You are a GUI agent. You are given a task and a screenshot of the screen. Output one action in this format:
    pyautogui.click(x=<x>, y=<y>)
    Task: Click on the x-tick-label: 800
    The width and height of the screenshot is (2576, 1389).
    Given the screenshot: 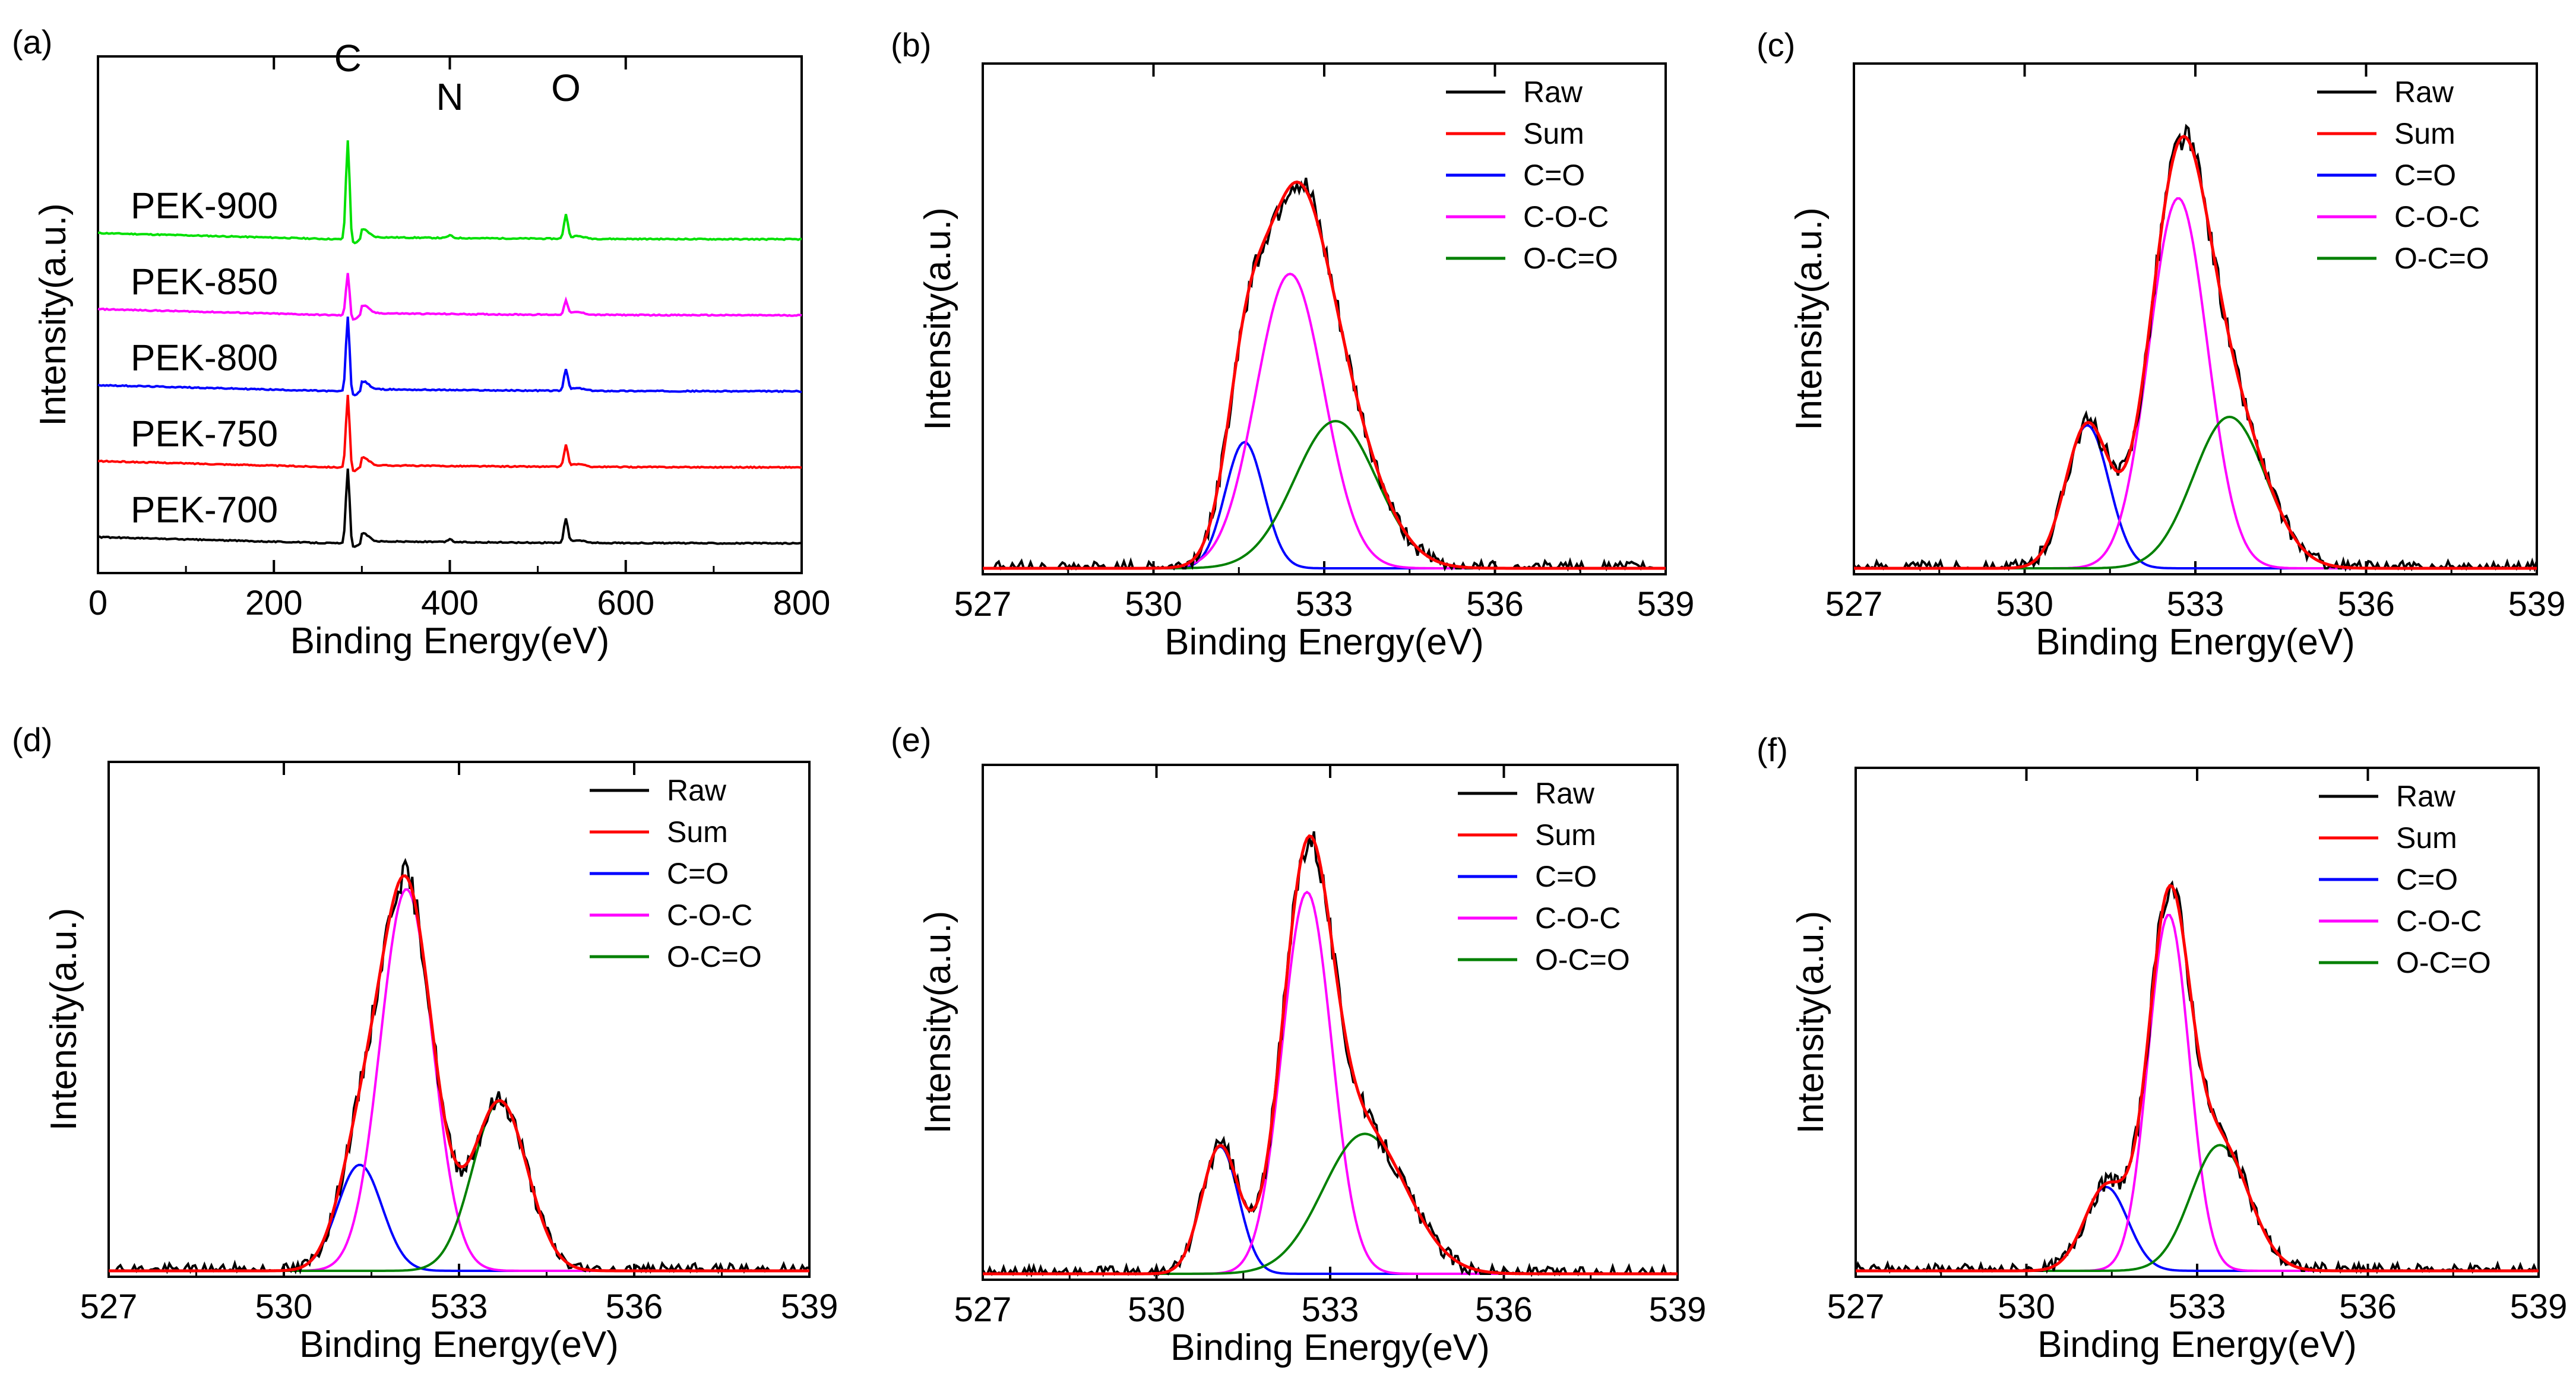 What is the action you would take?
    pyautogui.click(x=802, y=603)
    